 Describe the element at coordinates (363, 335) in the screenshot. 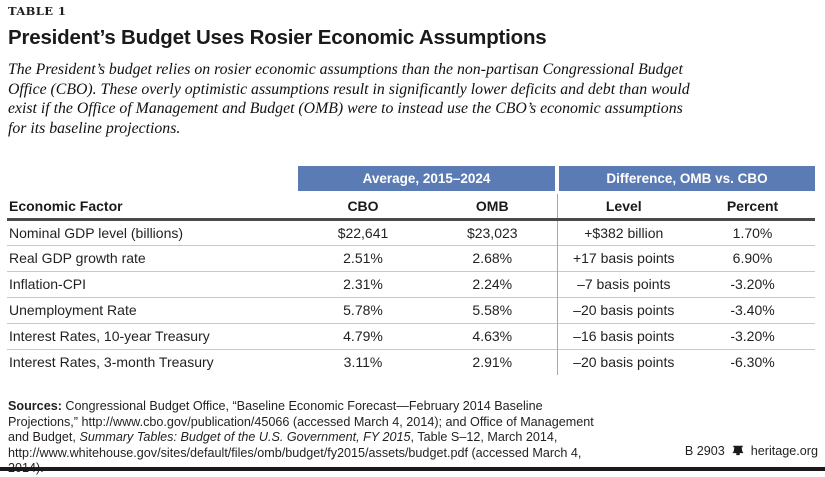

I see `row-cbo-value: 4.79%` at that location.